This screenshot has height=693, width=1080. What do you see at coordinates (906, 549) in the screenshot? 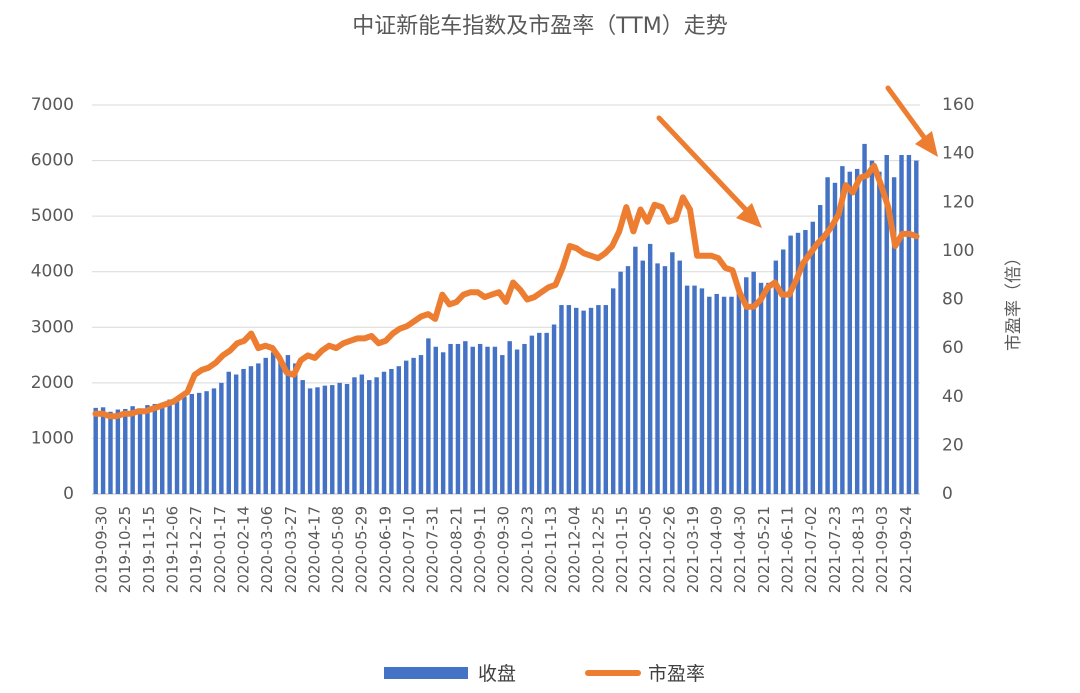
I see `x-tick-label: 2021-09-24` at bounding box center [906, 549].